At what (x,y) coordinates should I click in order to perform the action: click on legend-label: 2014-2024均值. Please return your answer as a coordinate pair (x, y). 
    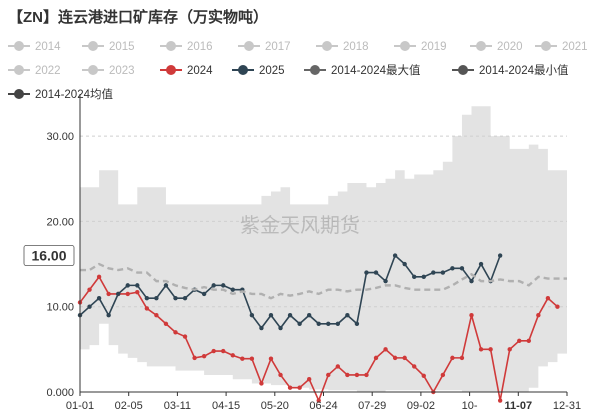
    Looking at the image, I should click on (74, 94).